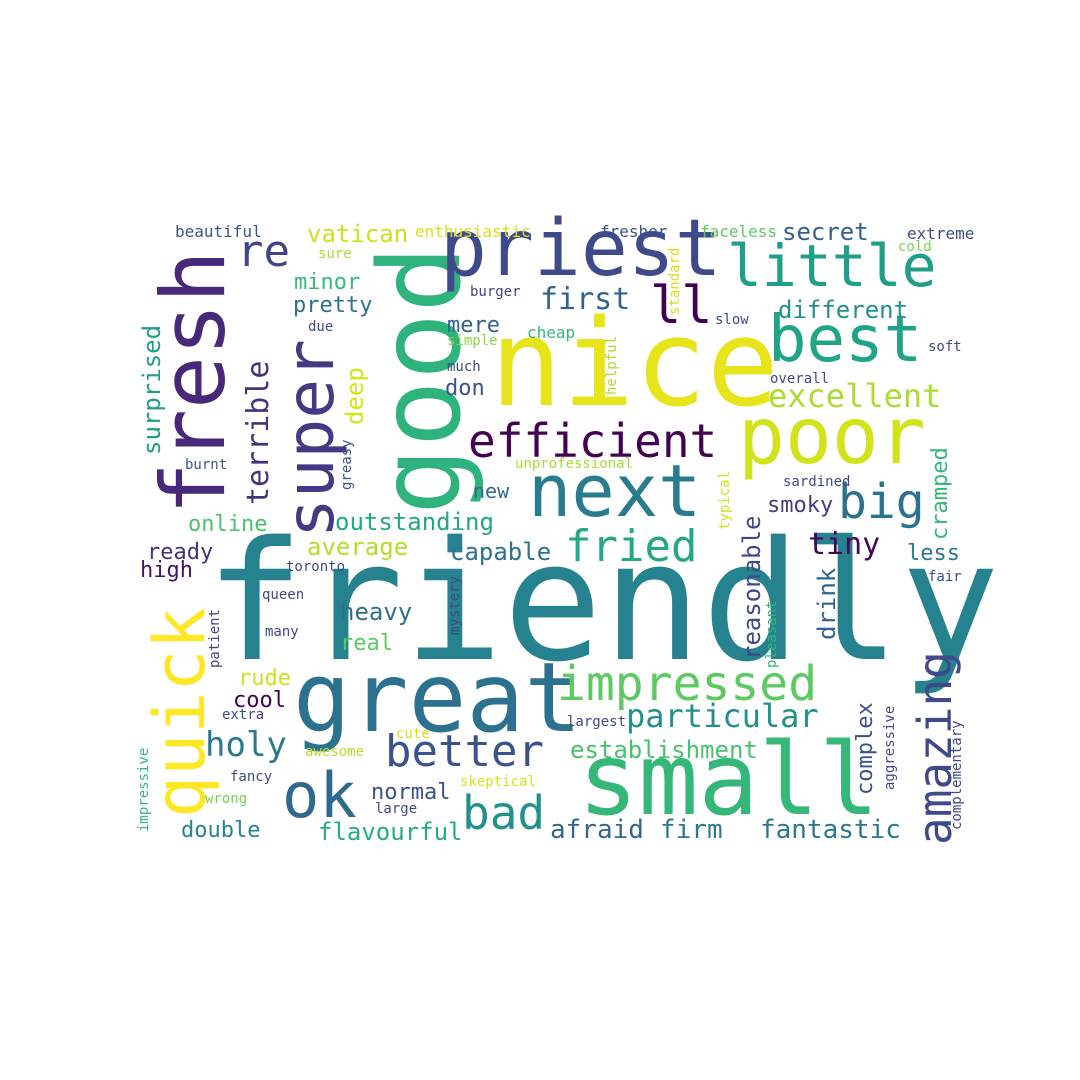 This screenshot has height=1080, width=1080. What do you see at coordinates (411, 792) in the screenshot?
I see `word-normal: normal` at bounding box center [411, 792].